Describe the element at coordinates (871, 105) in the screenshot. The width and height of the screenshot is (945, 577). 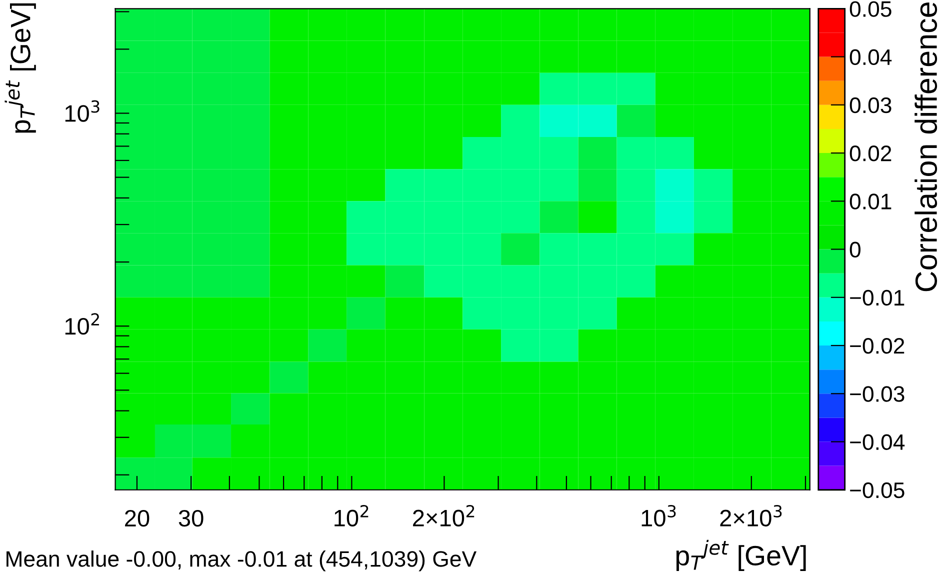
I see `color-bar-label: 0.03` at that location.